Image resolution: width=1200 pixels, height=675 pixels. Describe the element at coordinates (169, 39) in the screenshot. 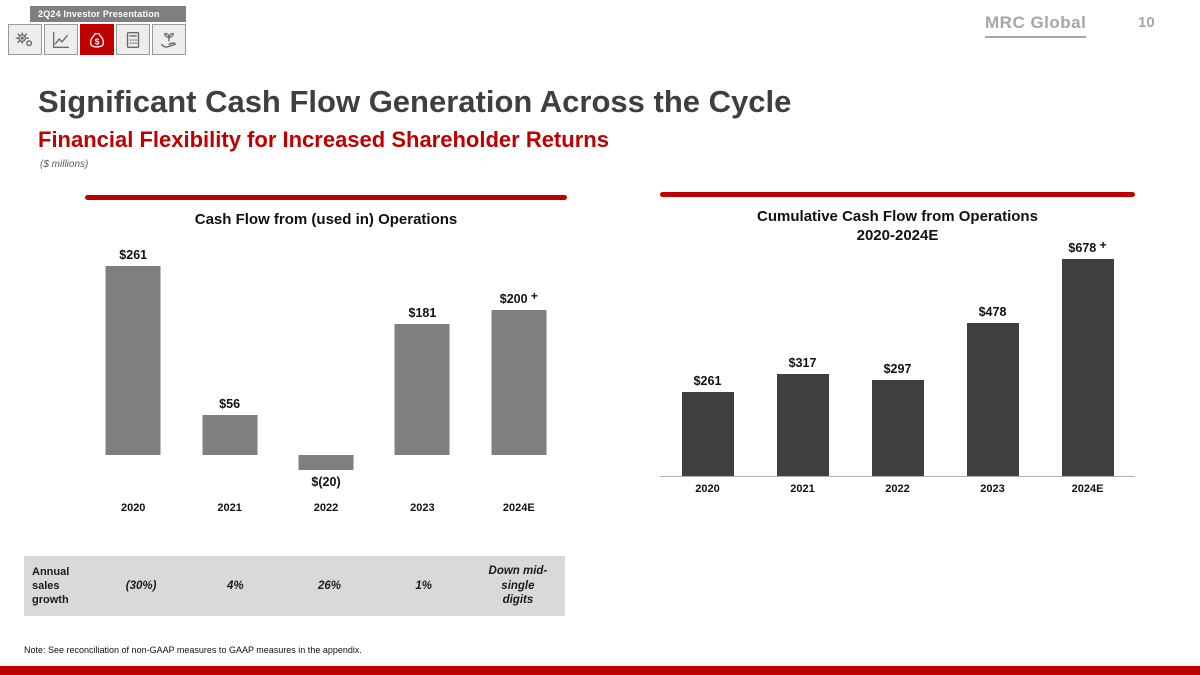

I see `hand-plant-icon` at that location.